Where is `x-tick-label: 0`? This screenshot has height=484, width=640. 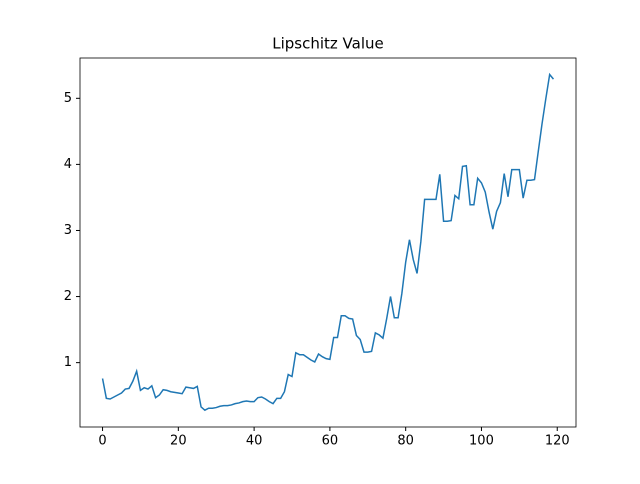
x-tick-label: 0 is located at coordinates (102, 441).